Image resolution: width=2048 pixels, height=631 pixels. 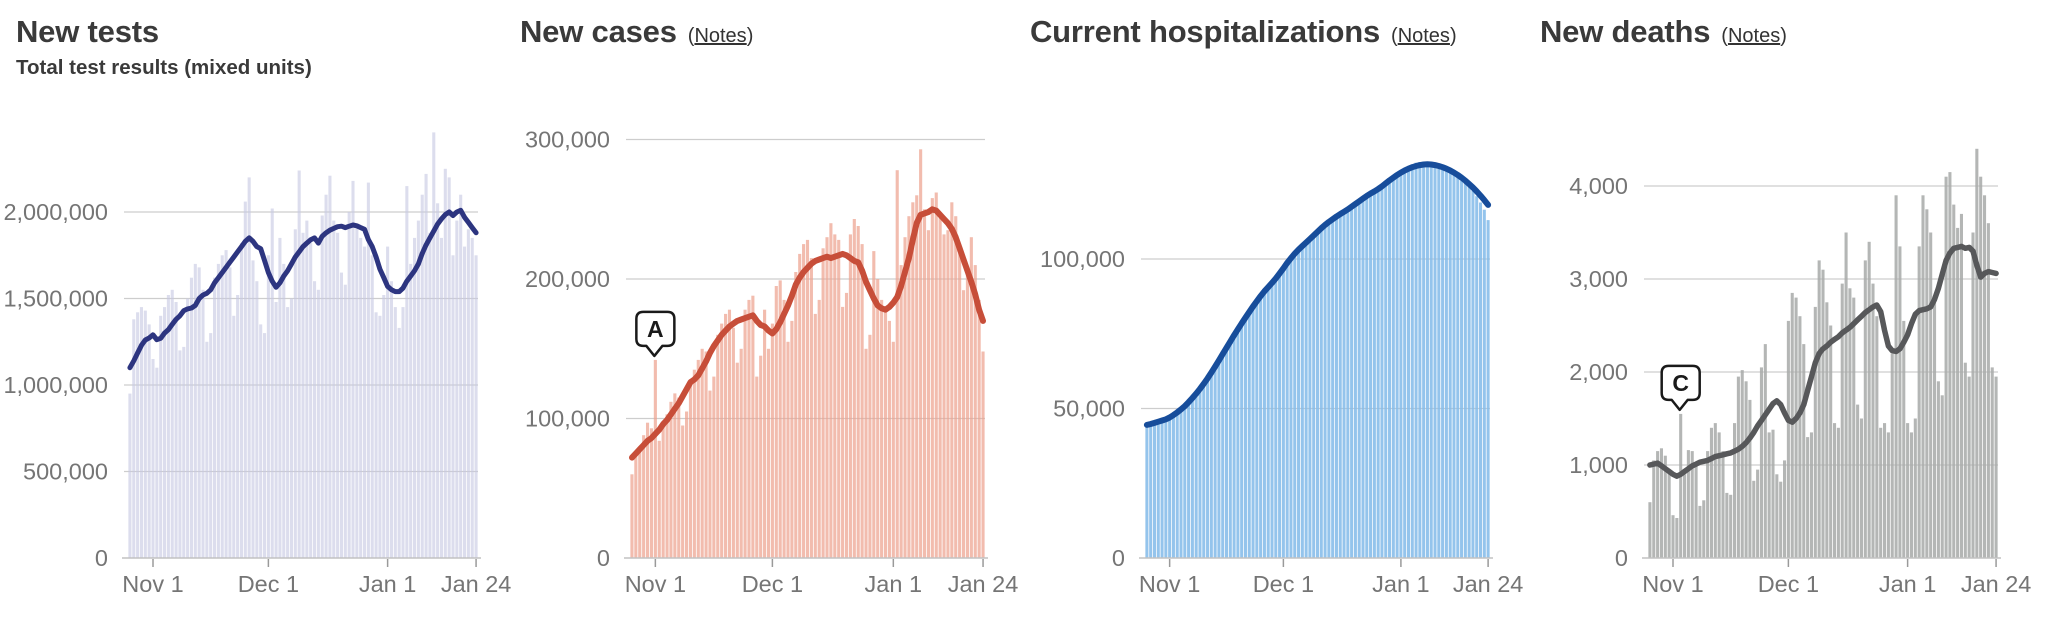 What do you see at coordinates (1680, 388) in the screenshot?
I see `annotation-badge-c: C` at bounding box center [1680, 388].